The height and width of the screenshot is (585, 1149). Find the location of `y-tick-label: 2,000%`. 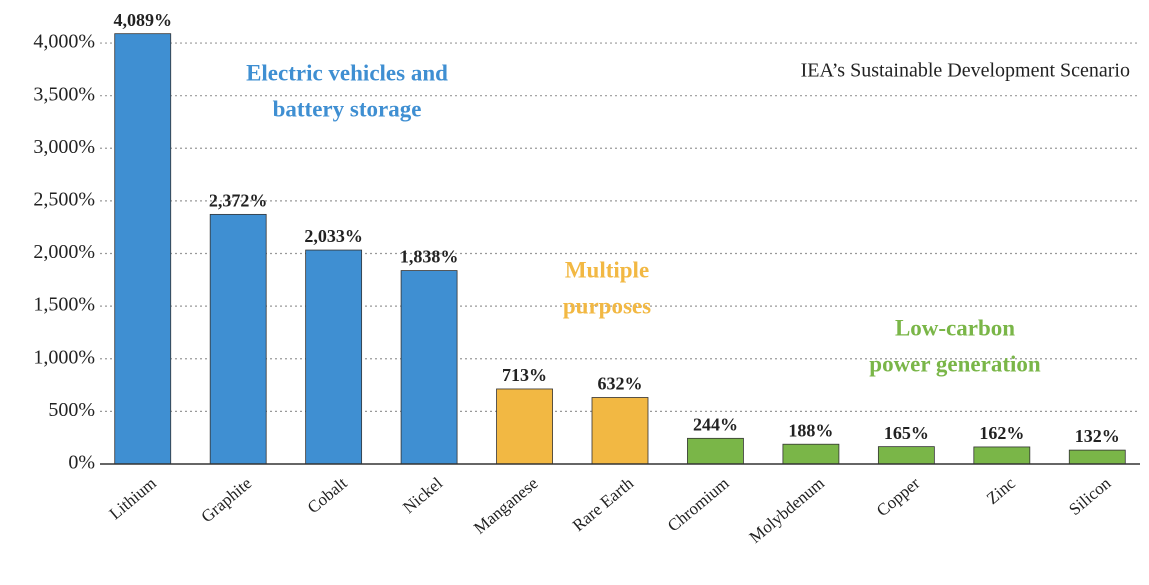

y-tick-label: 2,000% is located at coordinates (64, 252).